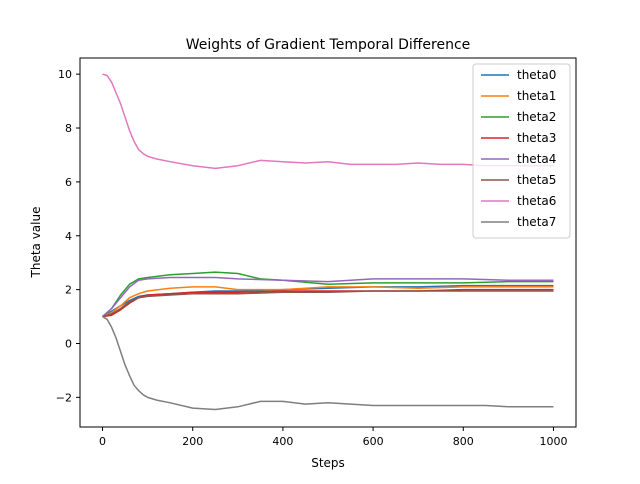  Describe the element at coordinates (36, 243) in the screenshot. I see `y-axis-label: Theta value` at that location.